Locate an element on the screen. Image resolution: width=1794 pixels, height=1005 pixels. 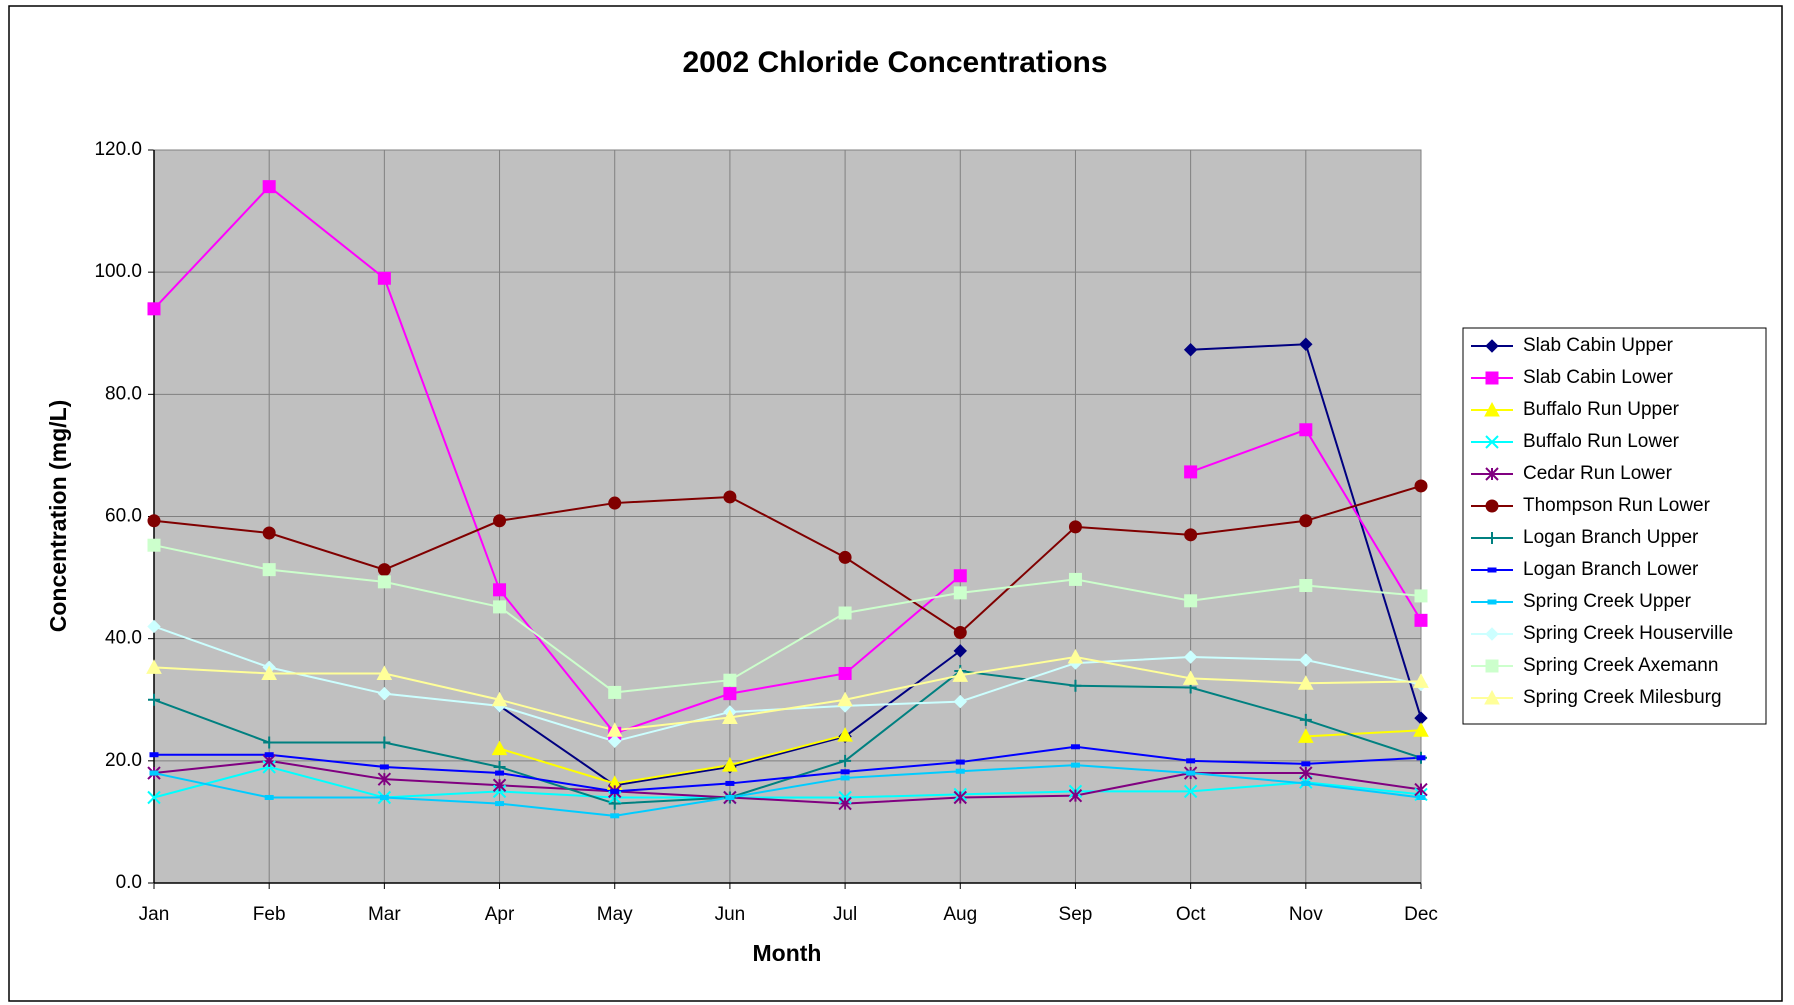
legend-label: Spring Creek Upper is located at coordinates (1607, 601).